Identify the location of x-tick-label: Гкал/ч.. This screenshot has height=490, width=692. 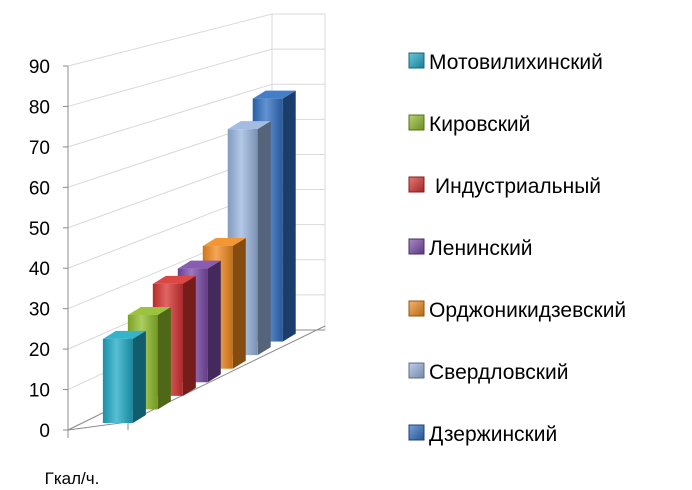
(72, 478).